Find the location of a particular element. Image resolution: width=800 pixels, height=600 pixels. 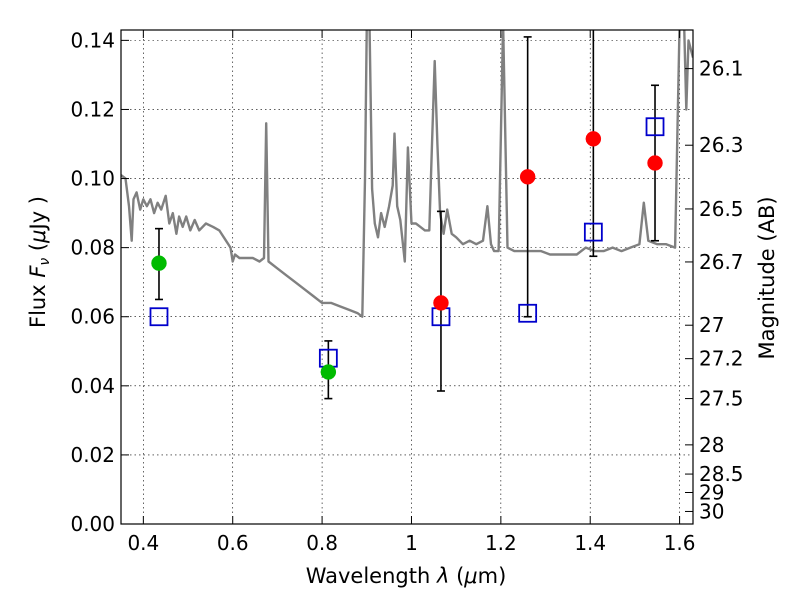

y-tick-label: 0.02 is located at coordinates (92, 455).